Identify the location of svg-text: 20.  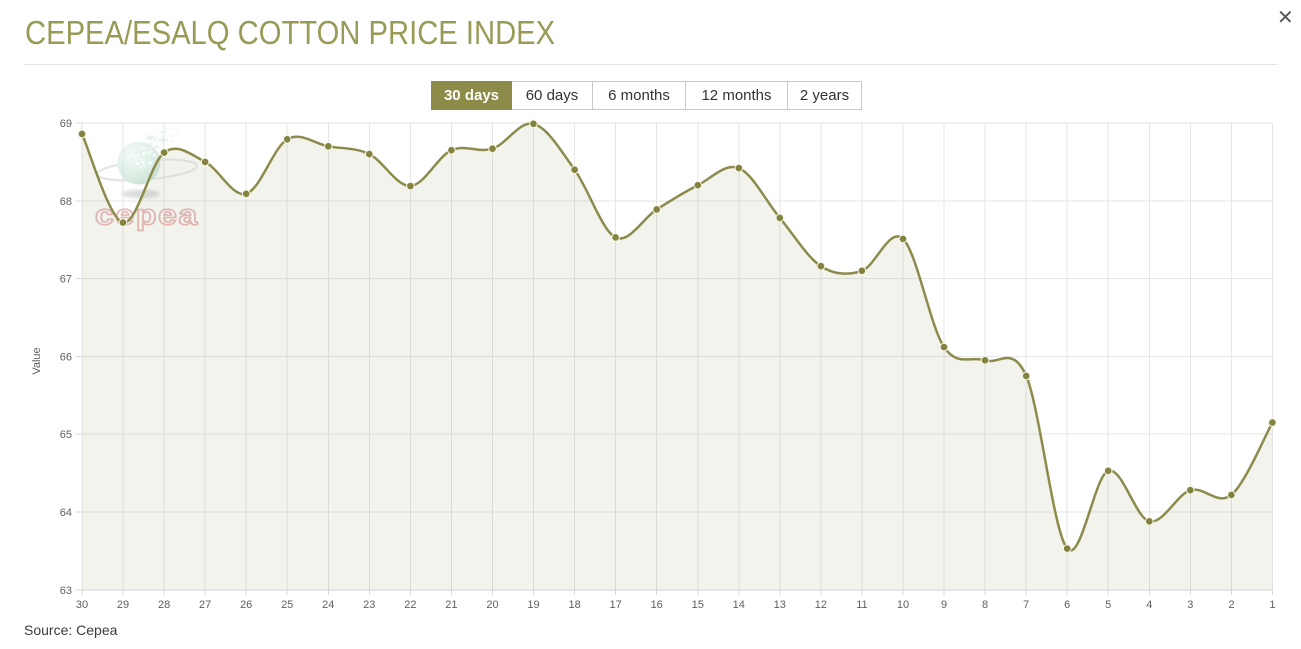
(492, 605).